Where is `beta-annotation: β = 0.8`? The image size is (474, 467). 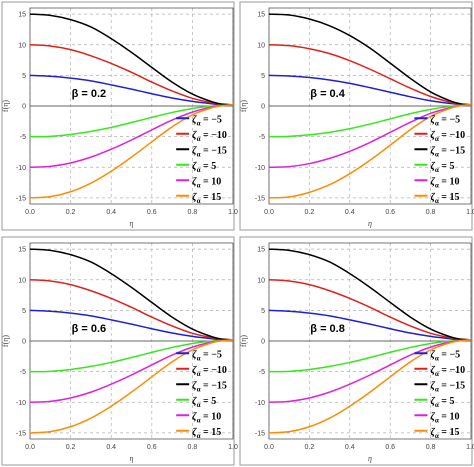
beta-annotation: β = 0.8 is located at coordinates (327, 329).